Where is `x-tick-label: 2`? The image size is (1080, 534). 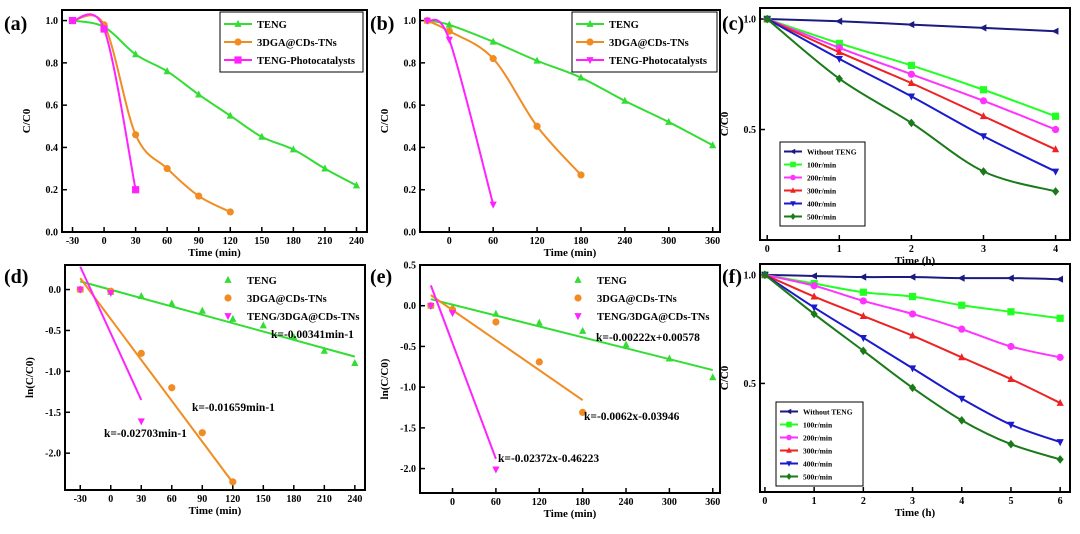 x-tick-label: 2 is located at coordinates (863, 501).